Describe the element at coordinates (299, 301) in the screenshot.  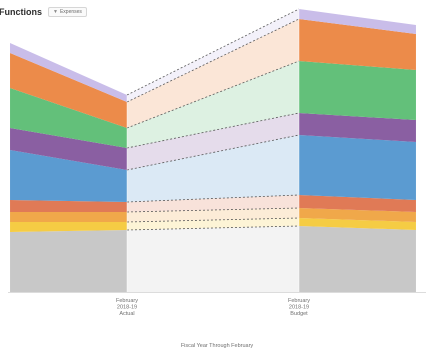
I see `x-tick-label-1-0: February` at that location.